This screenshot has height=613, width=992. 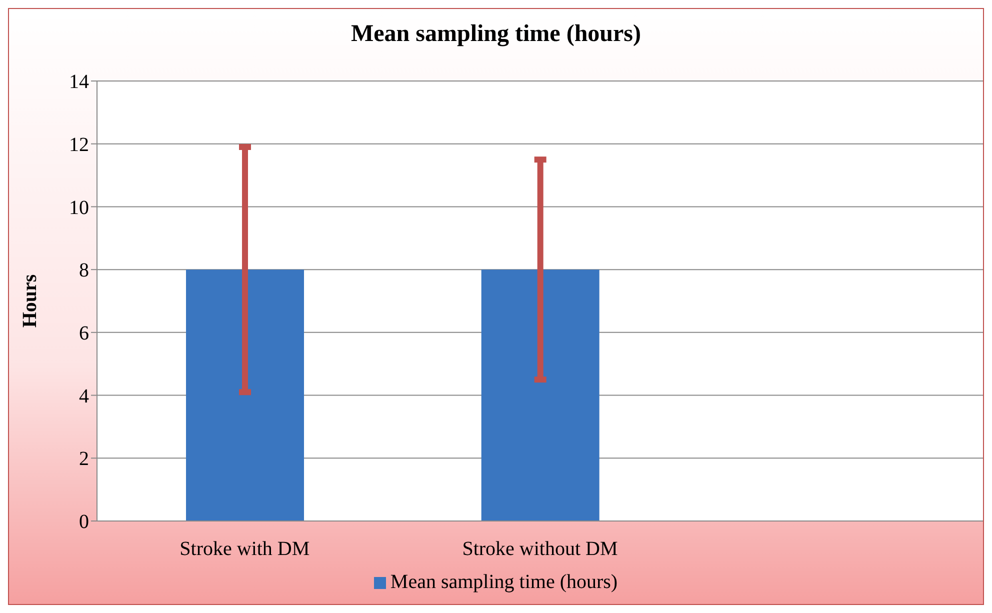 I want to click on y-axis-title: Hours, so click(x=30, y=301).